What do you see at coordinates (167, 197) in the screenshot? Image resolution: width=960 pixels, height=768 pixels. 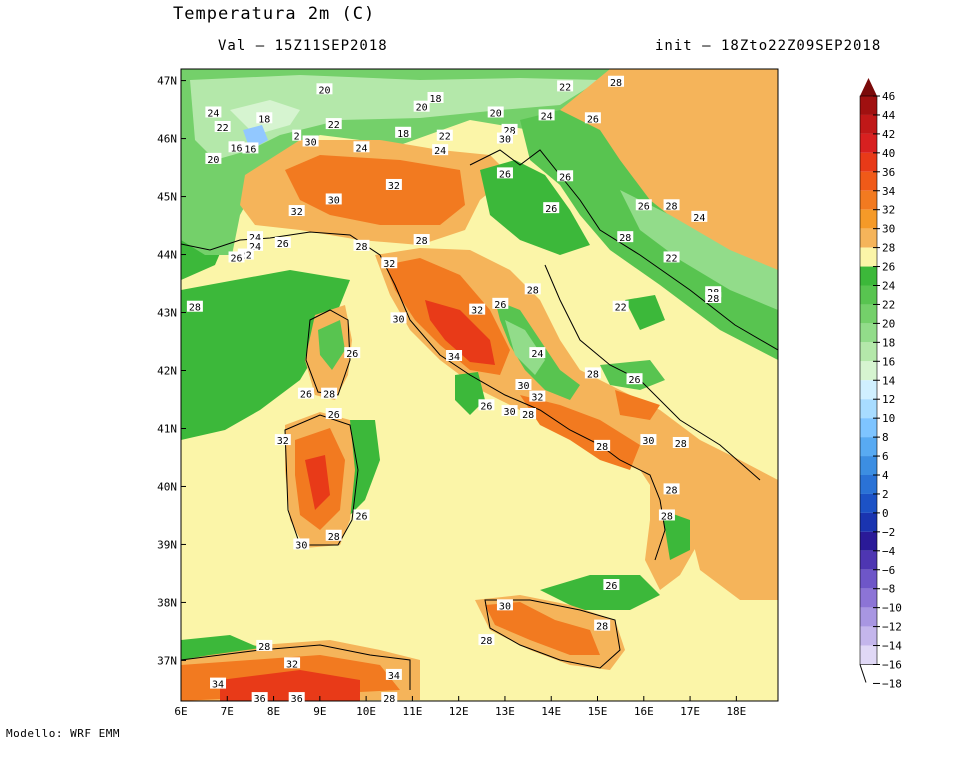 I see `lat-label: 45N` at bounding box center [167, 197].